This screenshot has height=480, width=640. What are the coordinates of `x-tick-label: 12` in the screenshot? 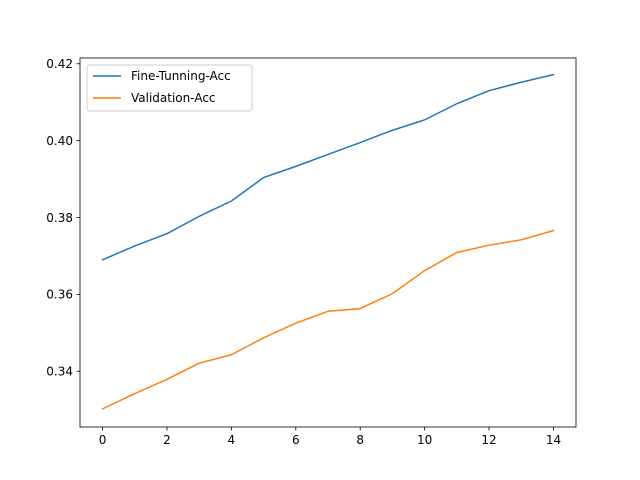 It's located at (488, 440).